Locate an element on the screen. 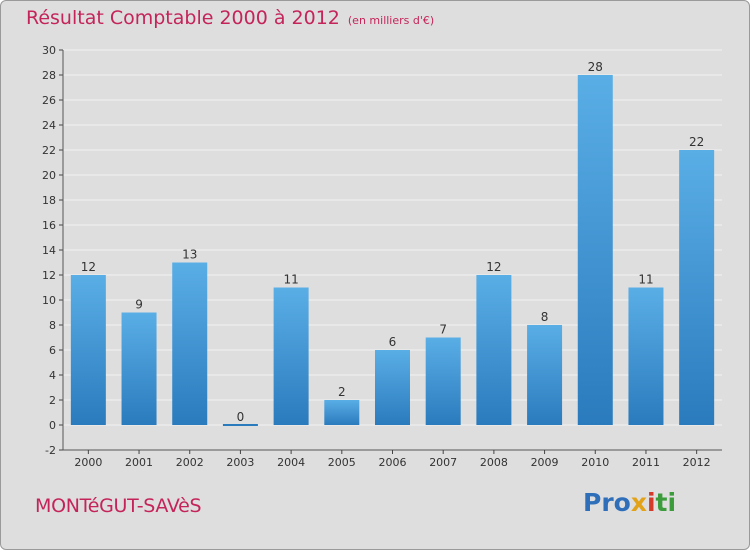 This screenshot has width=750, height=550. bar-value-label: 6 is located at coordinates (393, 342).